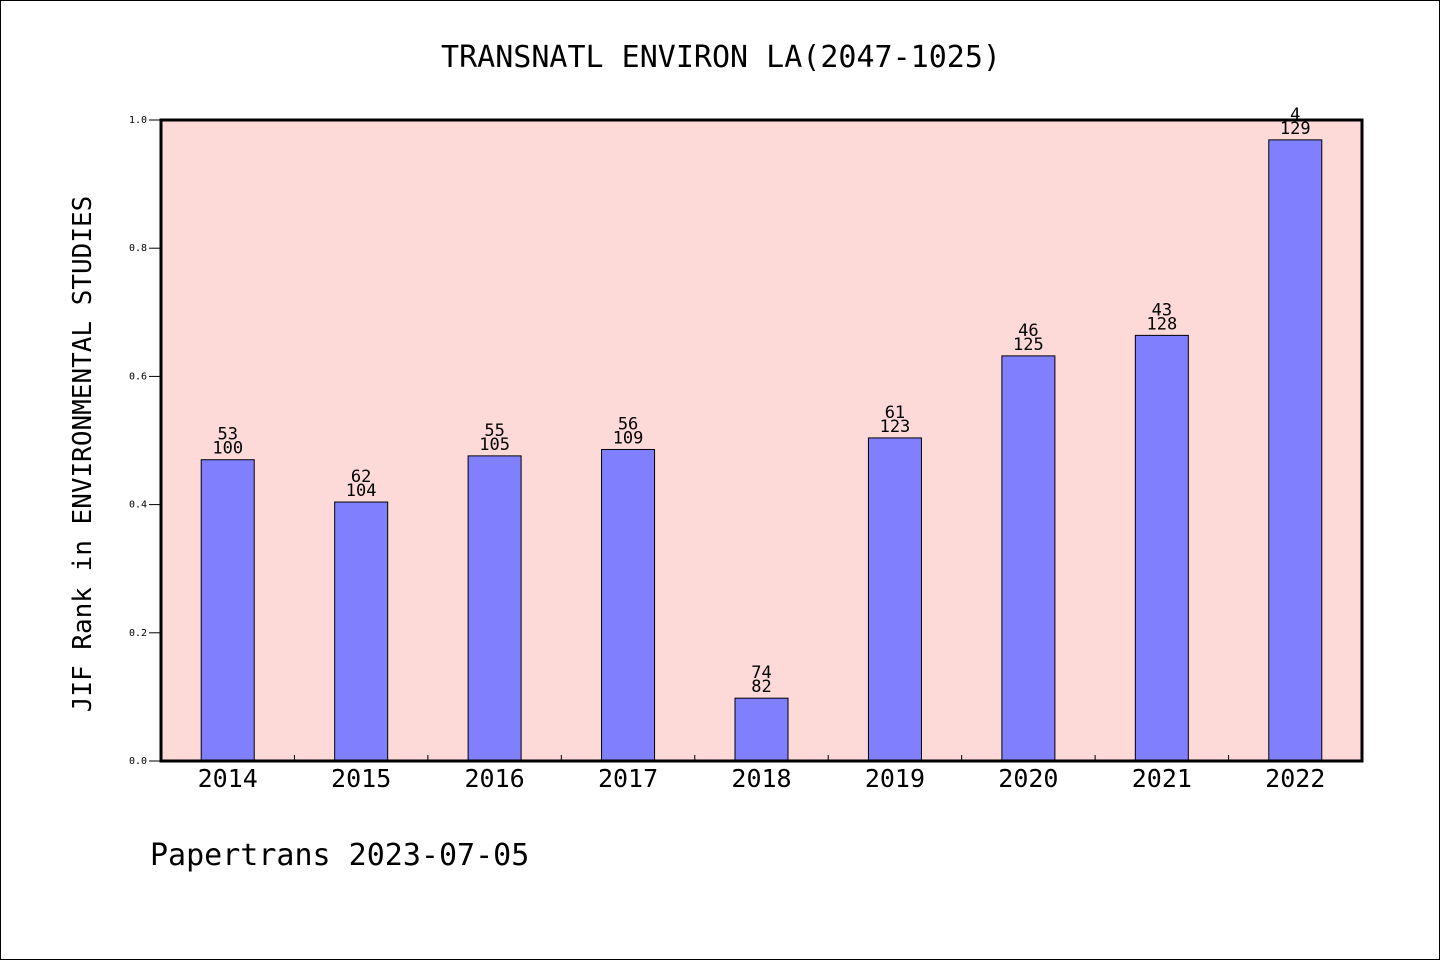 The height and width of the screenshot is (960, 1440). What do you see at coordinates (138, 120) in the screenshot?
I see `y-tick-label: 1.0` at bounding box center [138, 120].